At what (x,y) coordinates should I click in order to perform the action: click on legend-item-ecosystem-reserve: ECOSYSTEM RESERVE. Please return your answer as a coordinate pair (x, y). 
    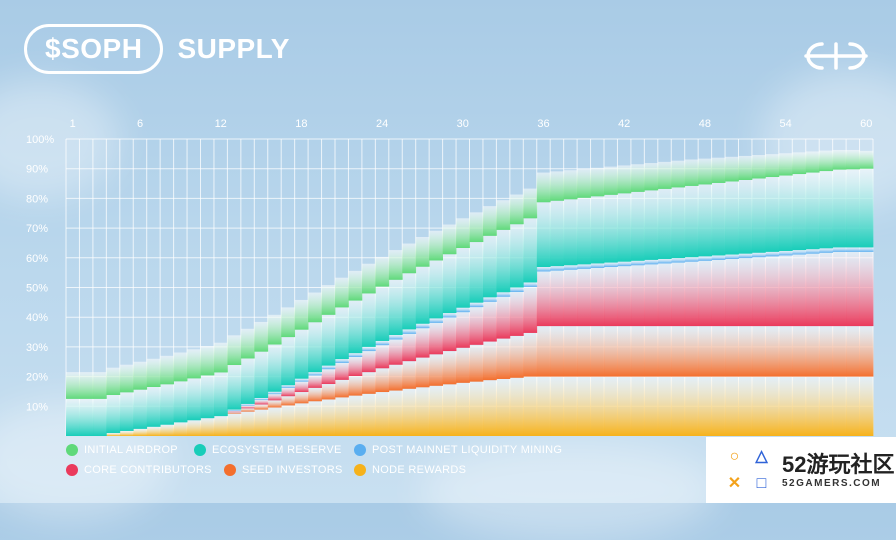
    Looking at the image, I should click on (268, 450).